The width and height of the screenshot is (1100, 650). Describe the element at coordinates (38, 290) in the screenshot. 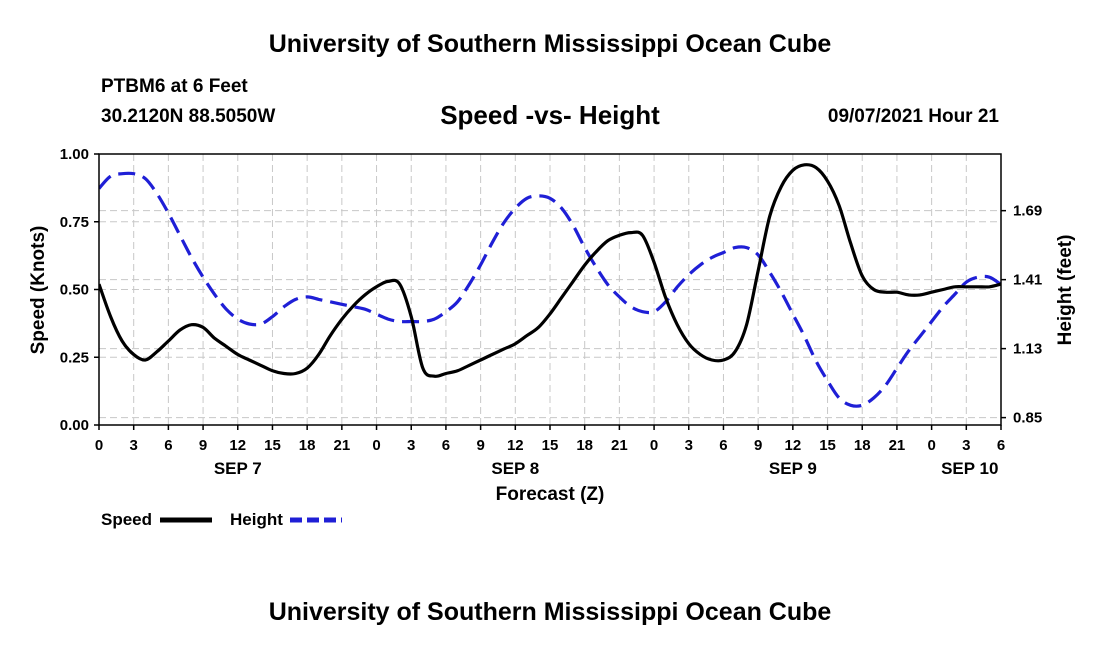

I see `y-axis-label-left: Speed (Knots)` at that location.